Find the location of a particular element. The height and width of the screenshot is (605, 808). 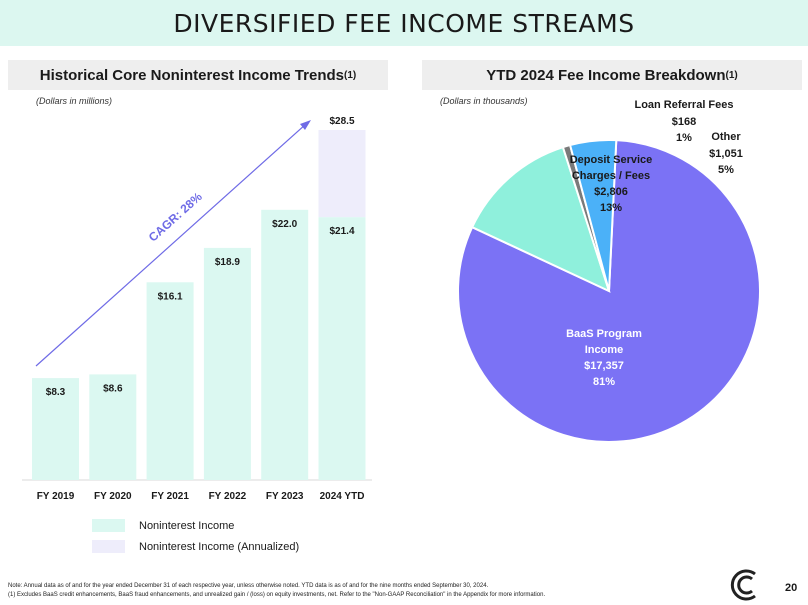

right-panel-header: YTD 2024 Fee Income Breakdown (1) is located at coordinates (612, 75).